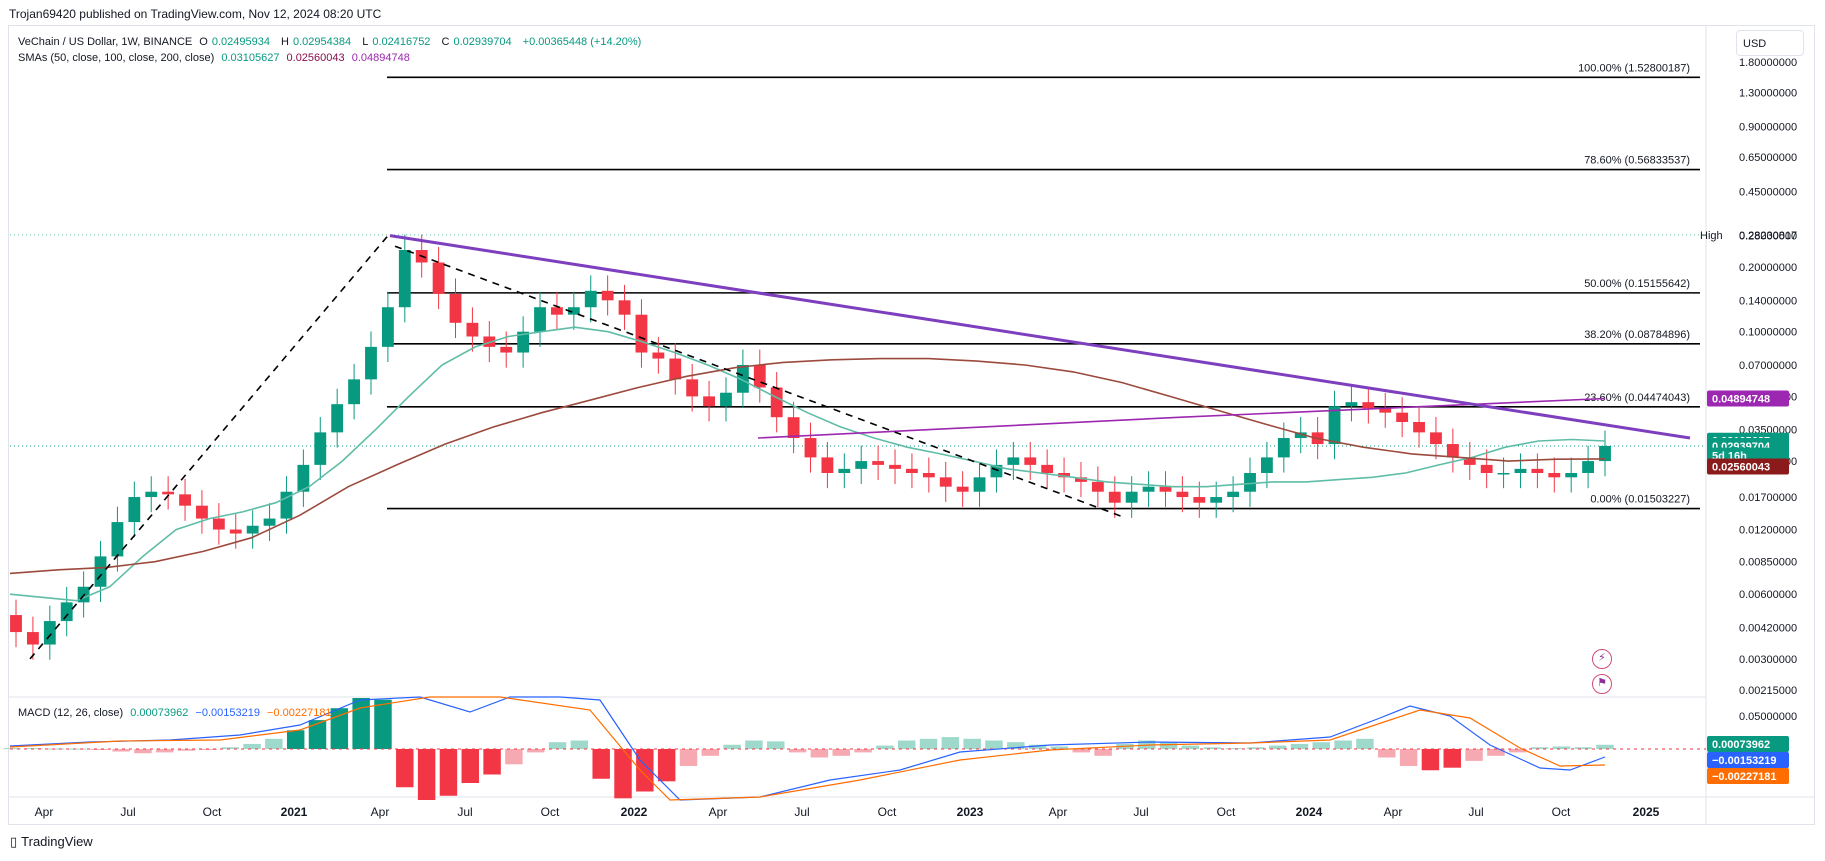 This screenshot has width=1825, height=861. What do you see at coordinates (1646, 812) in the screenshot?
I see `time-axis-label: 2025` at bounding box center [1646, 812].